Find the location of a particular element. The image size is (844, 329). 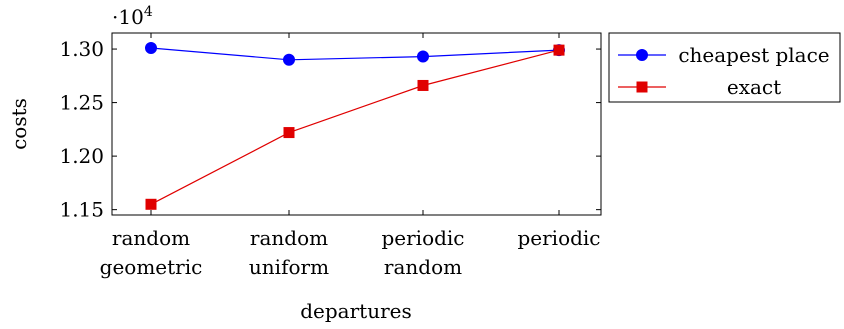

y-tick-label: 1.30 is located at coordinates (81, 49).